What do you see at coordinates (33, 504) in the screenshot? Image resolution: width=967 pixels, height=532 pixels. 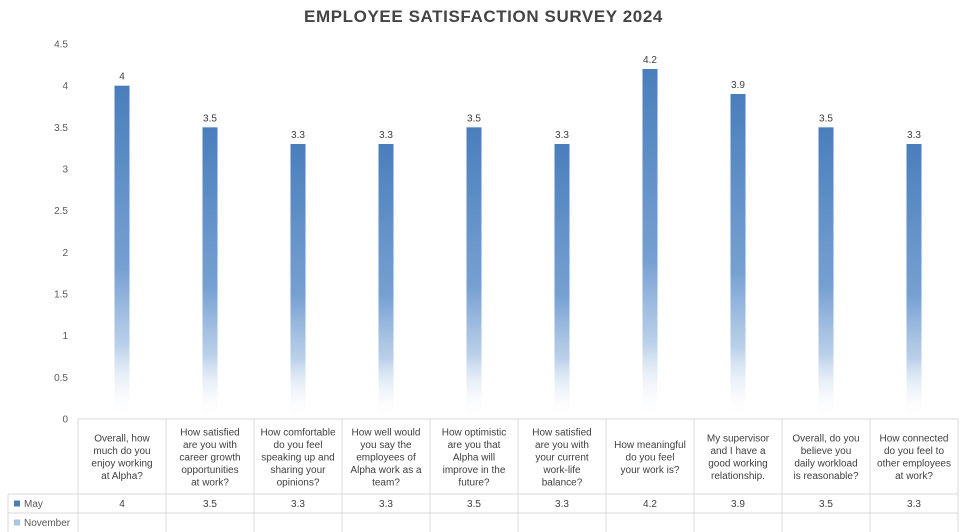 I see `legend-label-may: May` at bounding box center [33, 504].